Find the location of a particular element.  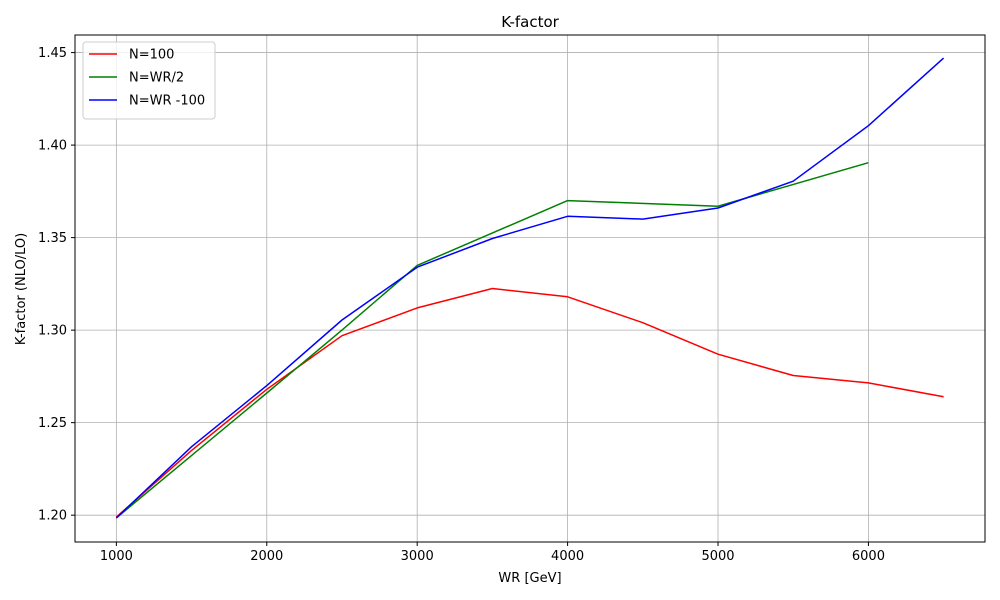

x-tick-label: 4000 is located at coordinates (567, 556).